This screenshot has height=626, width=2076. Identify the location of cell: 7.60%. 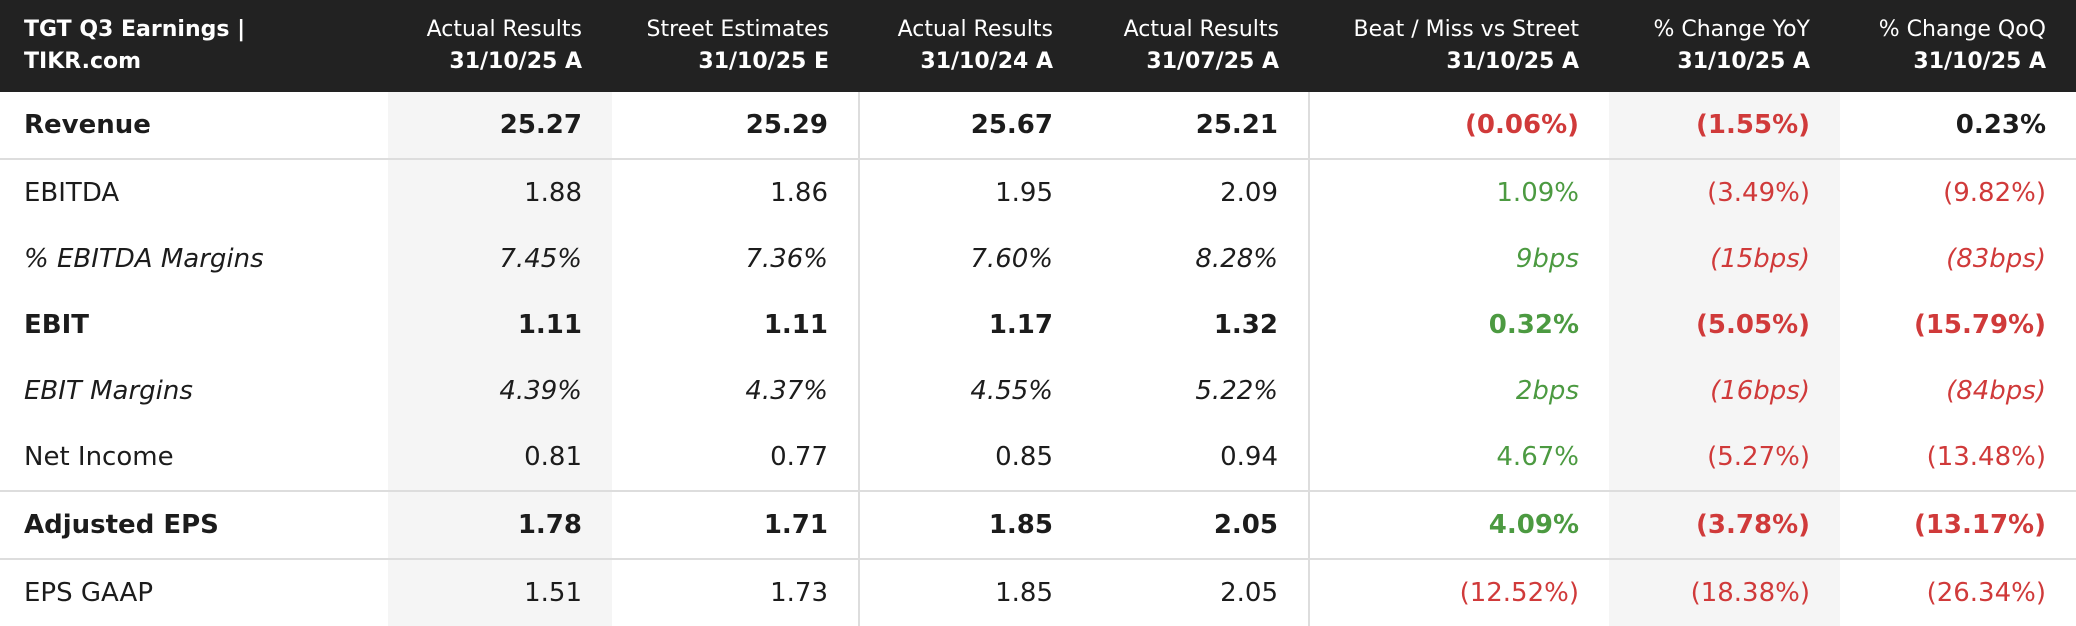
(970, 259).